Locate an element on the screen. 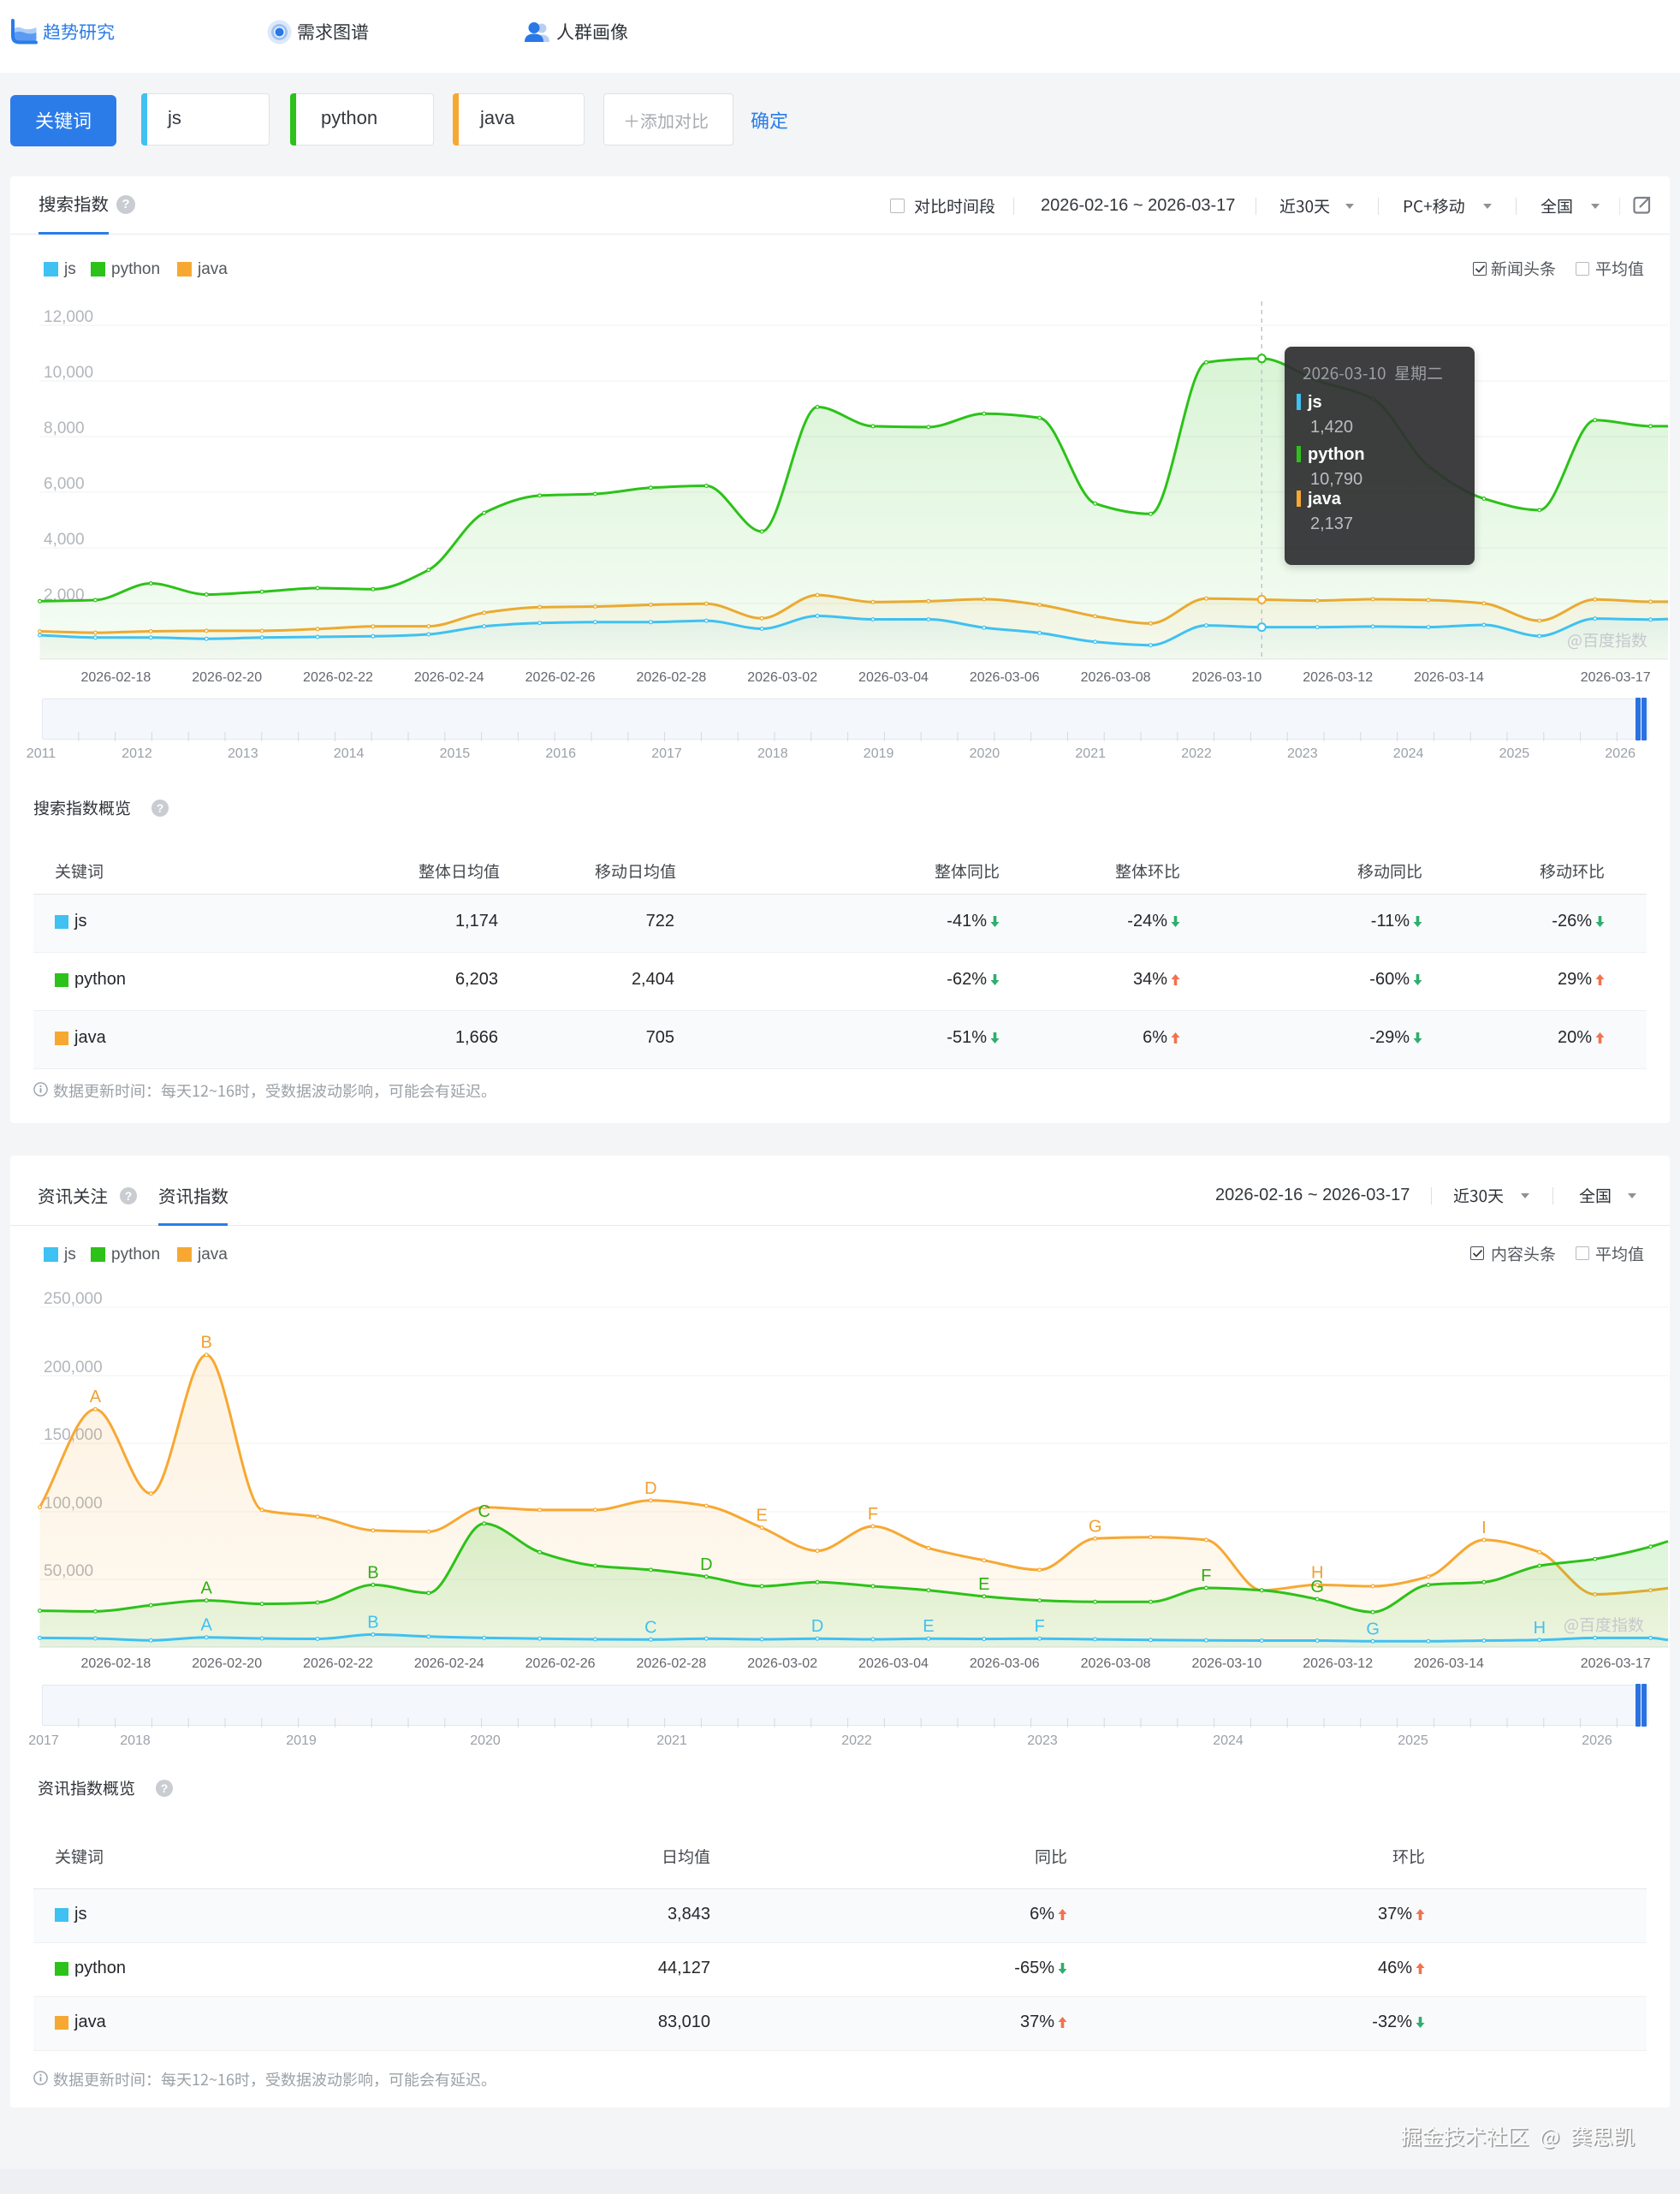  svg-text: 4,000 is located at coordinates (64, 540).